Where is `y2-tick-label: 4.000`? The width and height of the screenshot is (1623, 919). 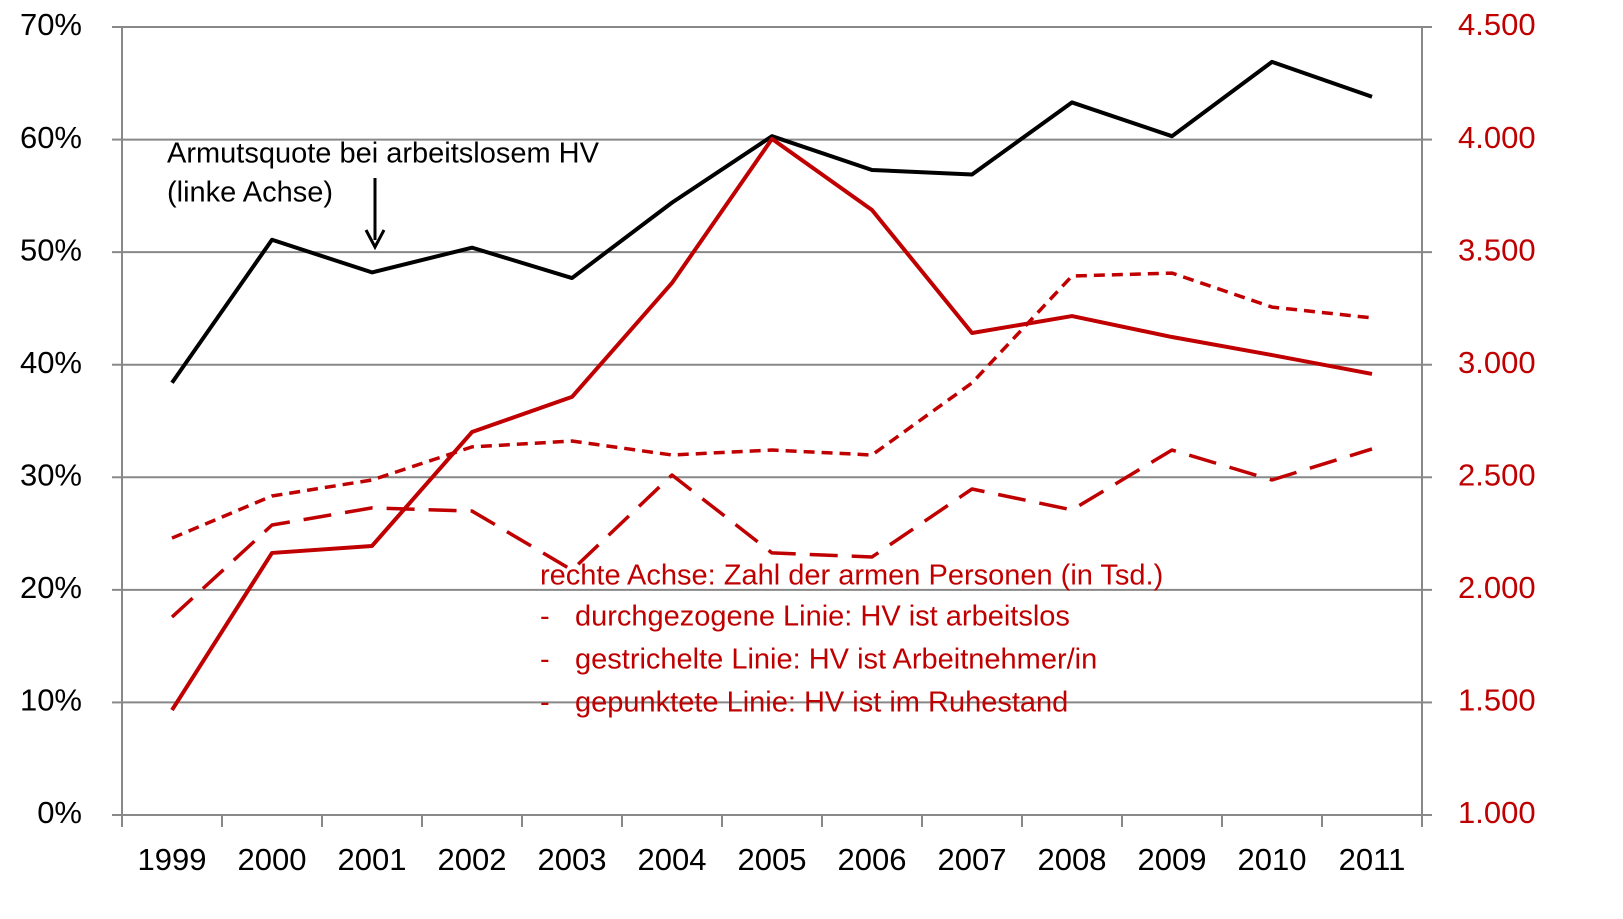
y2-tick-label: 4.000 is located at coordinates (1497, 137).